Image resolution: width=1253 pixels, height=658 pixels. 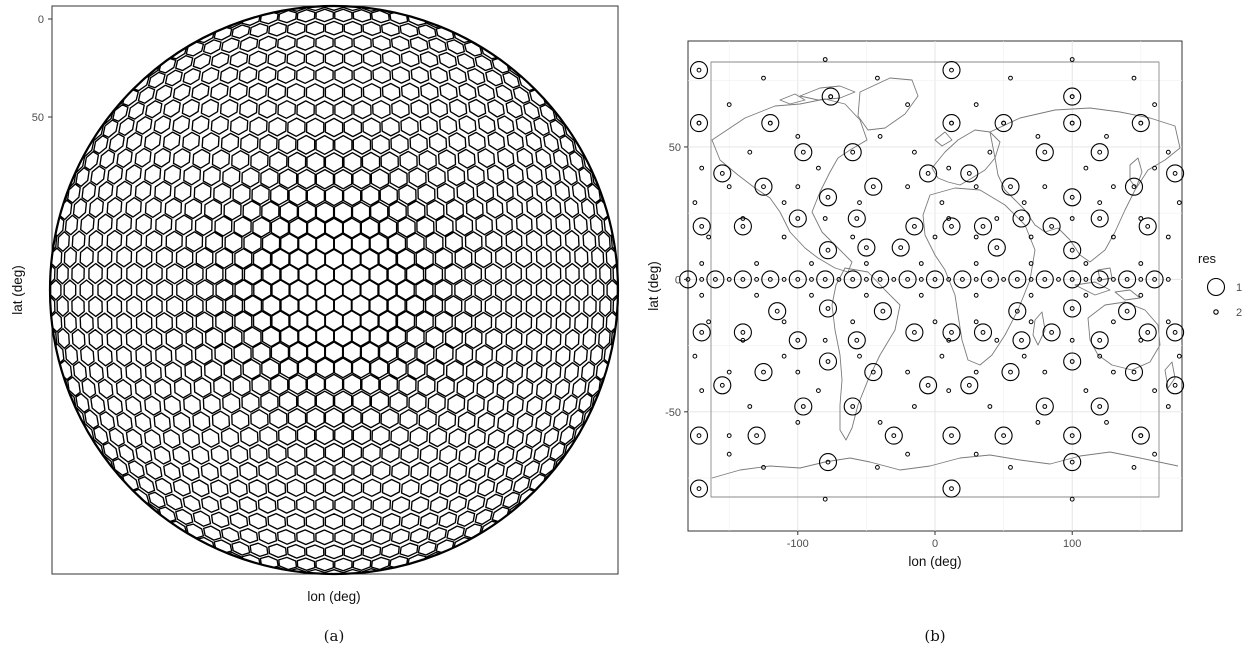 I want to click on panel-b-ytick-label: 0, so click(x=678, y=280).